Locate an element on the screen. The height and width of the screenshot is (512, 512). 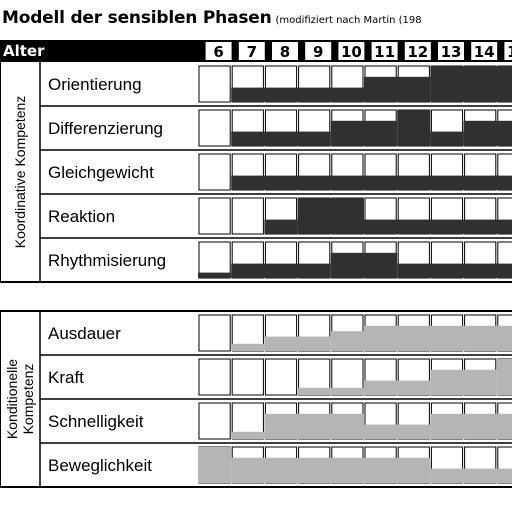
age-tick-label: 9 is located at coordinates (318, 52).